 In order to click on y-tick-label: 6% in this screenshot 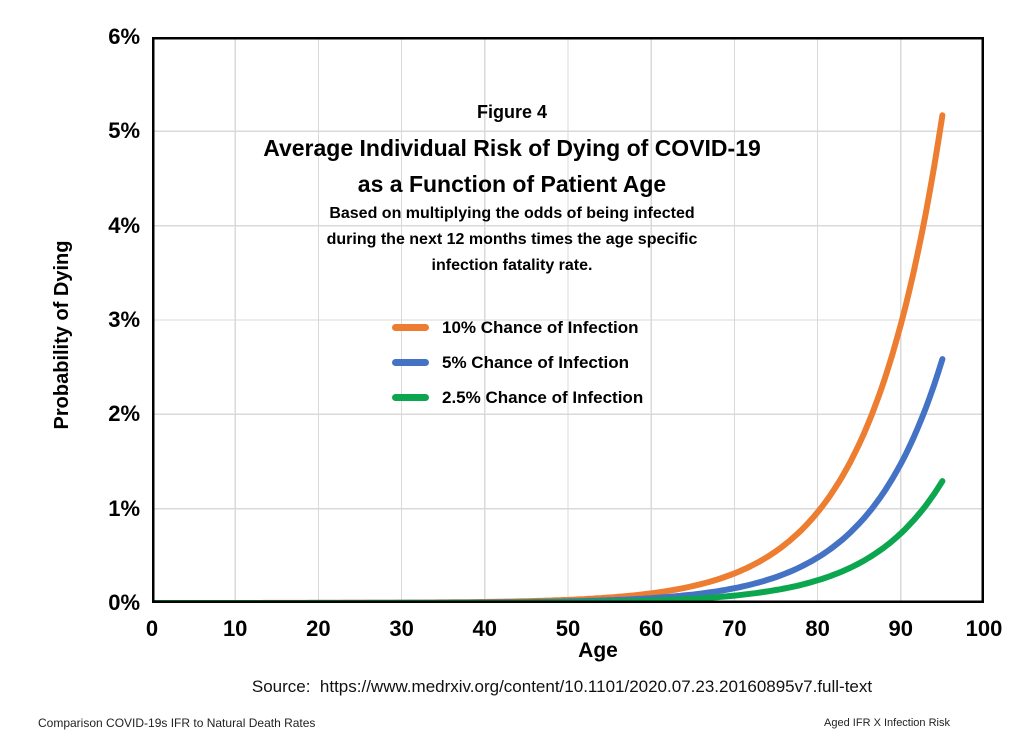, I will do `click(124, 36)`.